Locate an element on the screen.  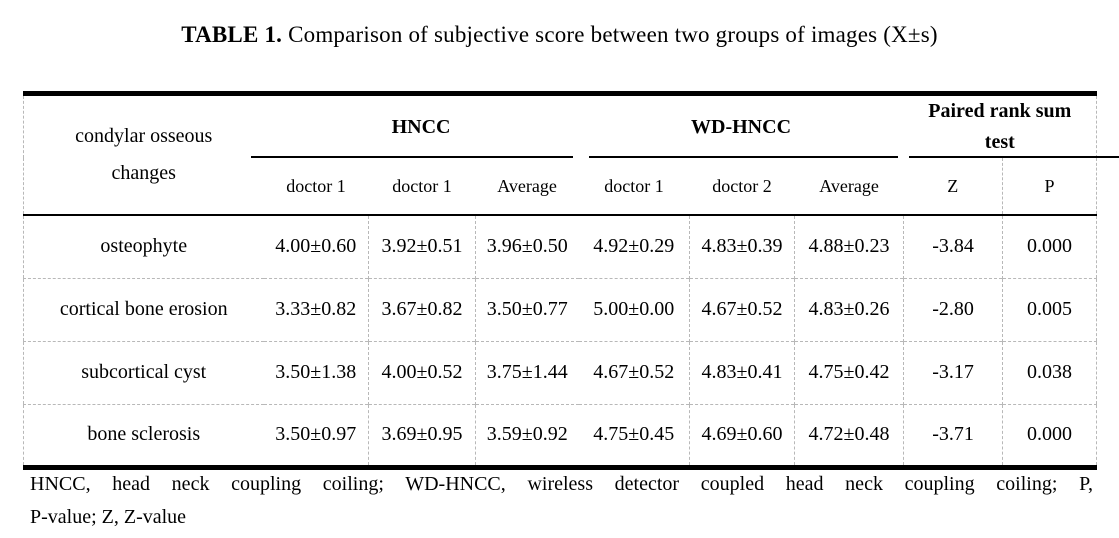
value-cell: 3.59±0.92 is located at coordinates (526, 435).